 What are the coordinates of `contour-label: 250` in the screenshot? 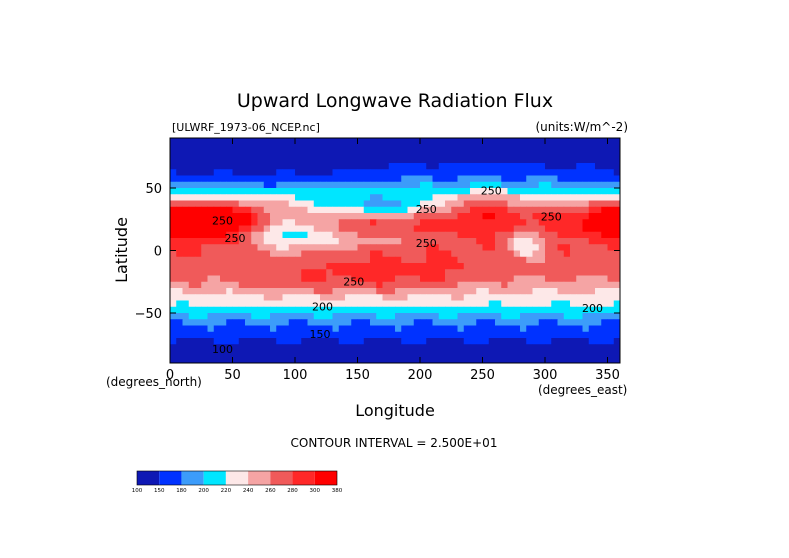 It's located at (353, 282).